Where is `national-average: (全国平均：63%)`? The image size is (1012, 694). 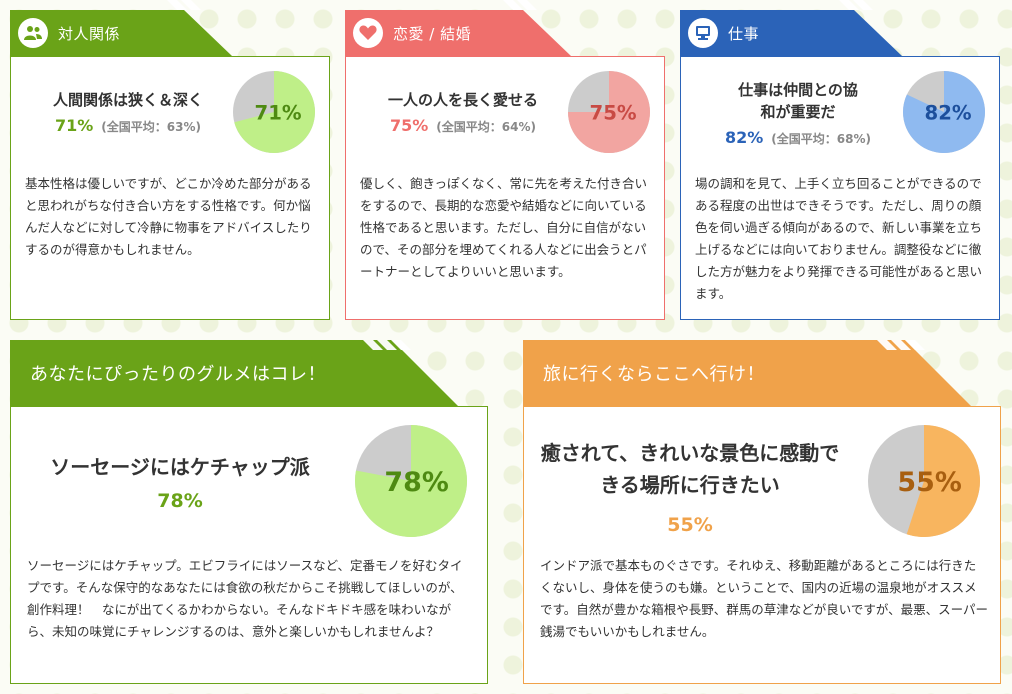
national-average: (全国平均：63%) is located at coordinates (151, 127).